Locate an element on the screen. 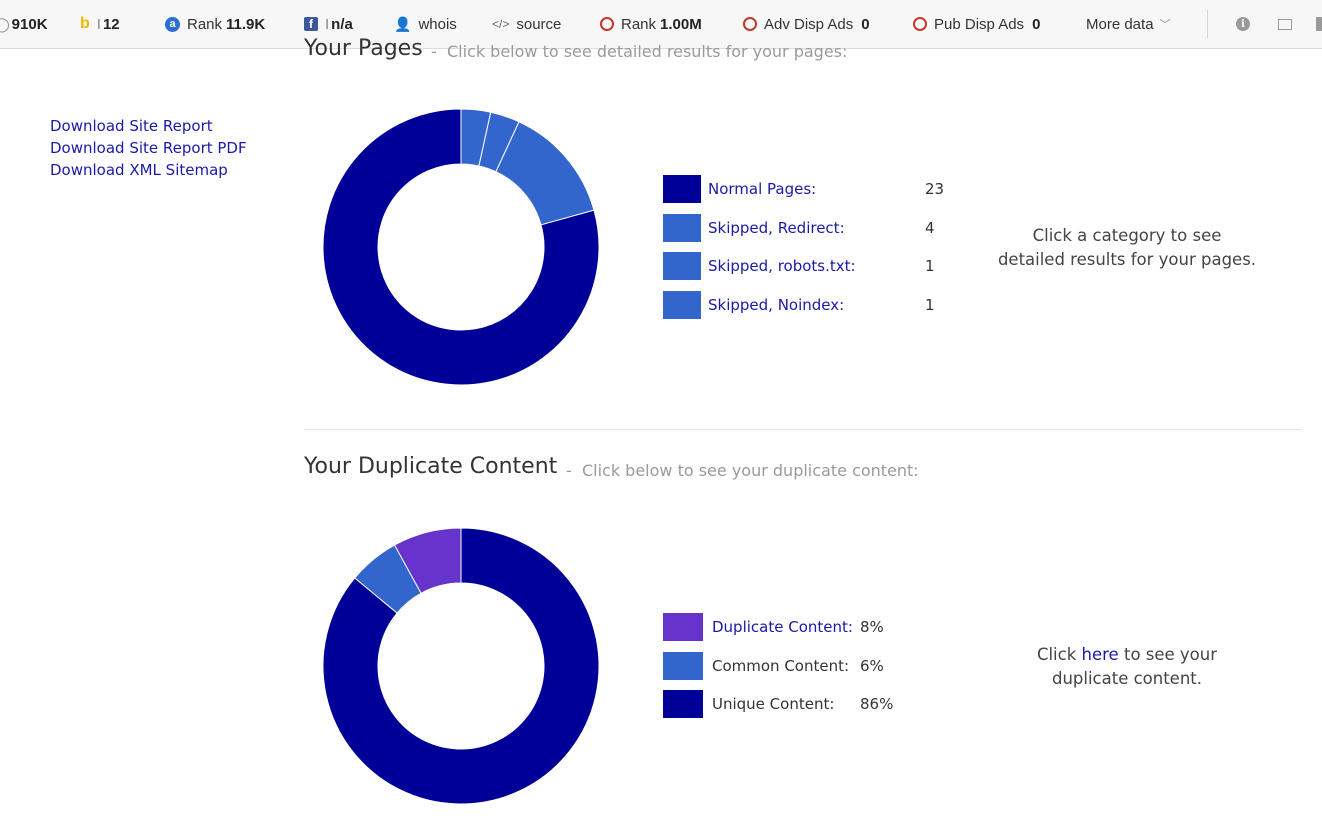 Image resolution: width=1322 pixels, height=832 pixels. info-icon: i is located at coordinates (1243, 24).